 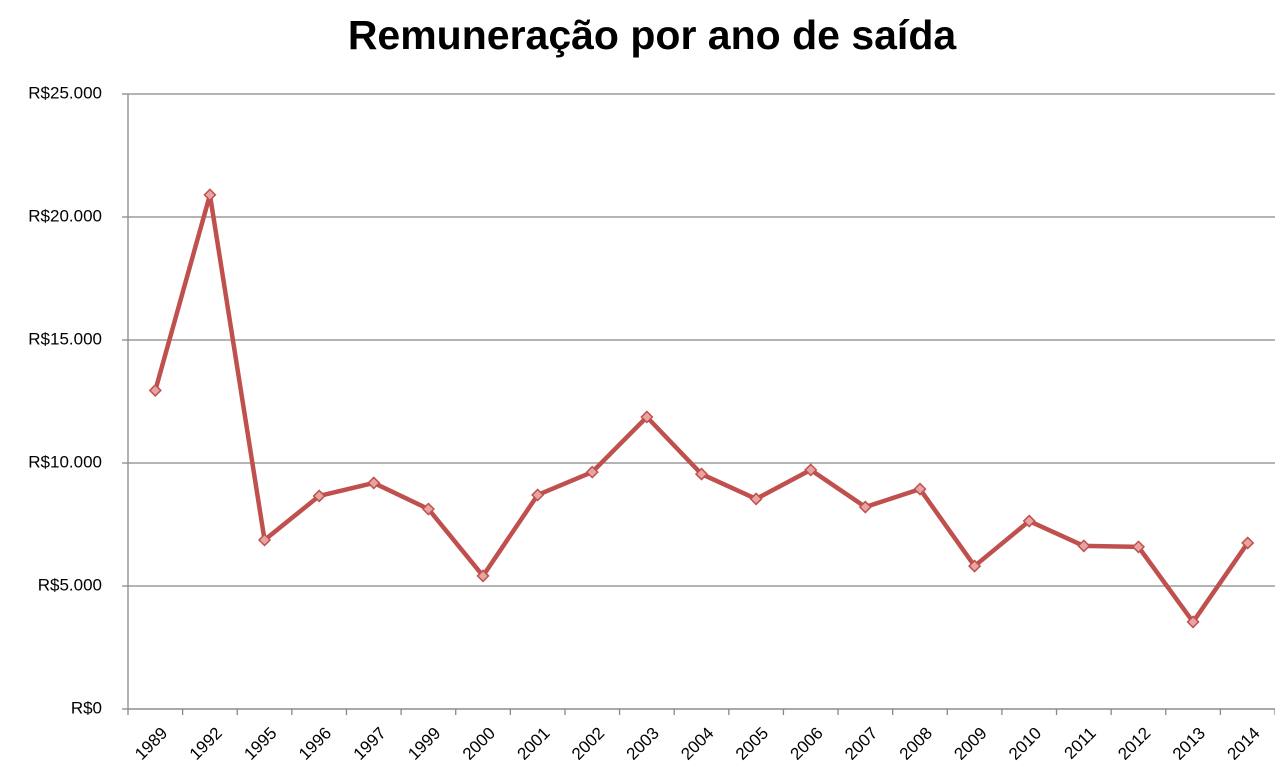 I want to click on x-tick-label: 2010, so click(x=1025, y=744).